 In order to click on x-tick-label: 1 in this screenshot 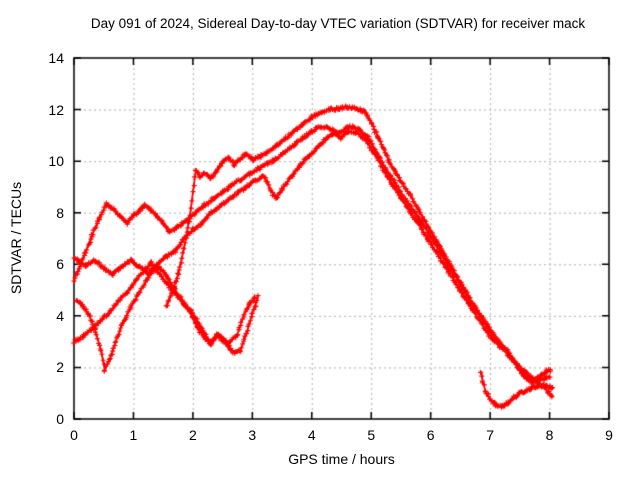, I will do `click(133, 435)`.